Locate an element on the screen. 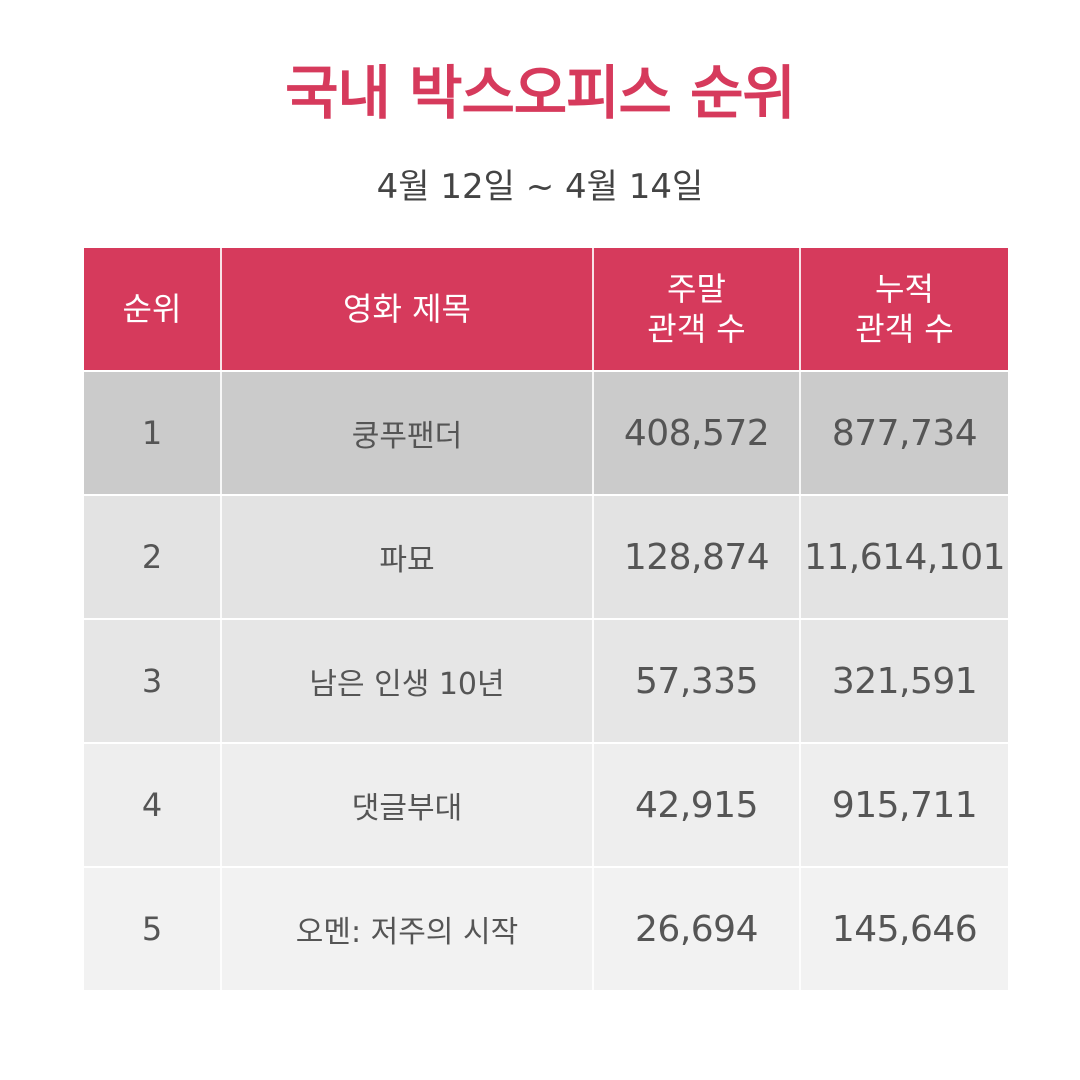 This screenshot has height=1080, width=1080. table-row: 4 댓글부대 42,915 915,711 is located at coordinates (546, 805).